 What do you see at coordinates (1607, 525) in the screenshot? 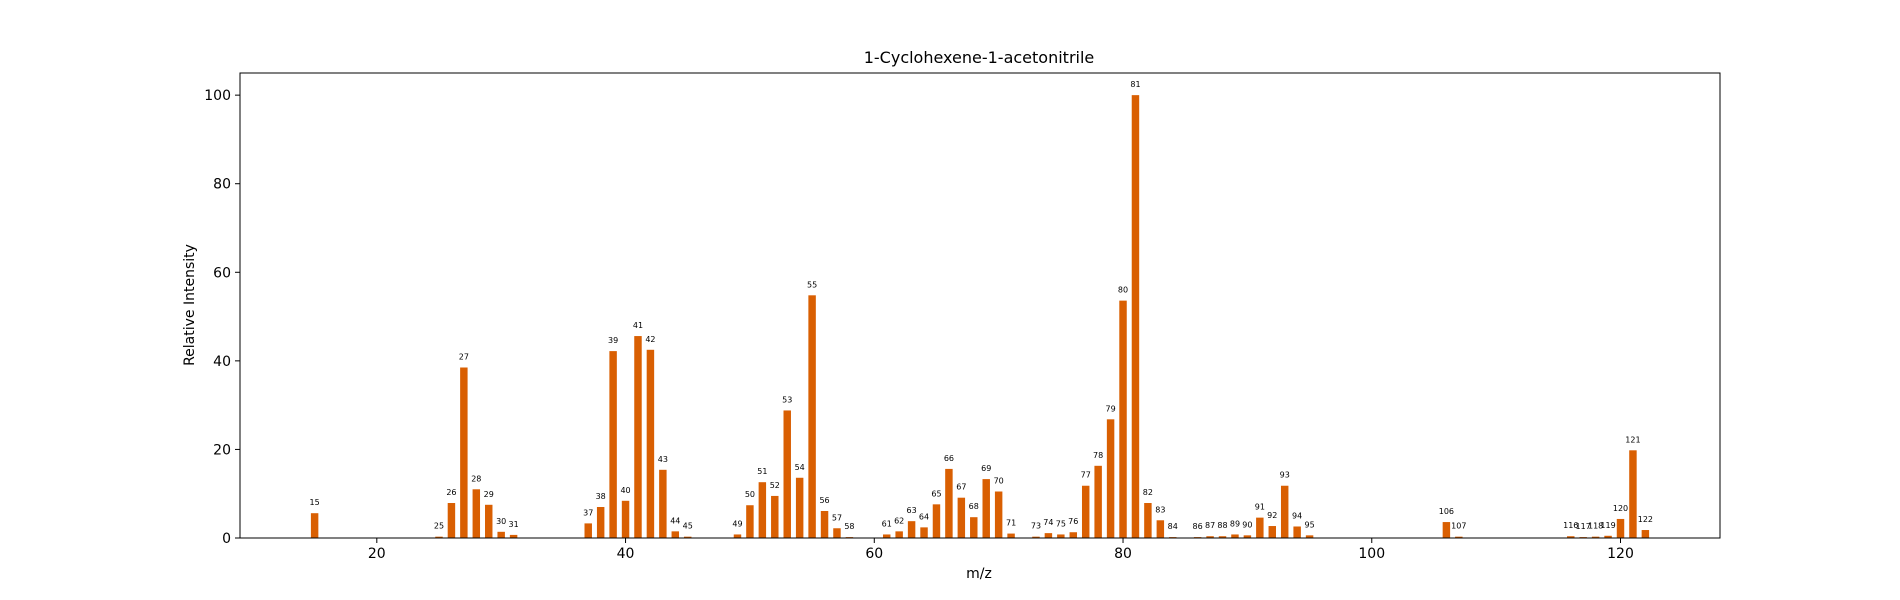
I see `bar-label-mz-119: 119` at bounding box center [1607, 525].